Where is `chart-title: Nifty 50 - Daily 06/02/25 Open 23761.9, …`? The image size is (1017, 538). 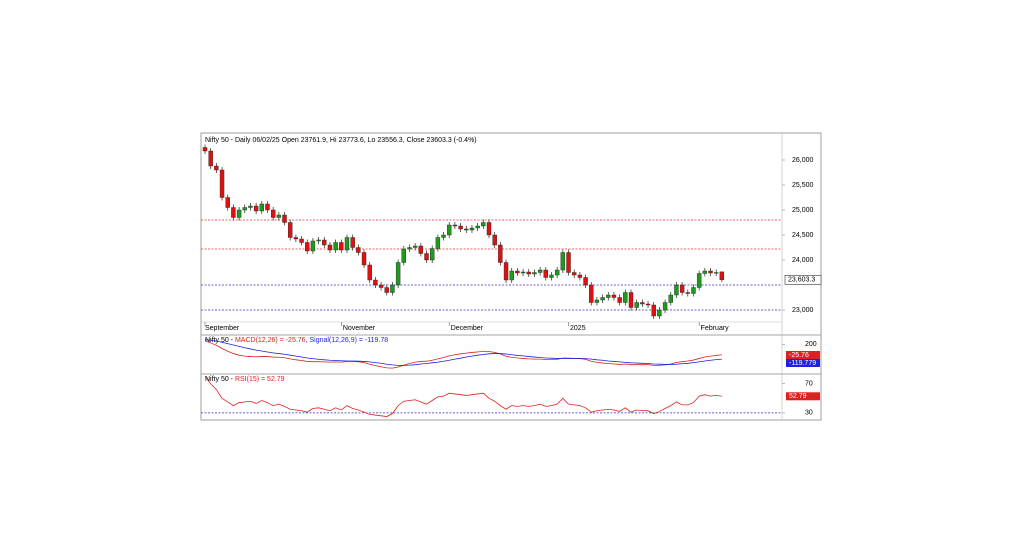
chart-title: Nifty 50 - Daily 06/02/25 Open 23761.9, … is located at coordinates (341, 140).